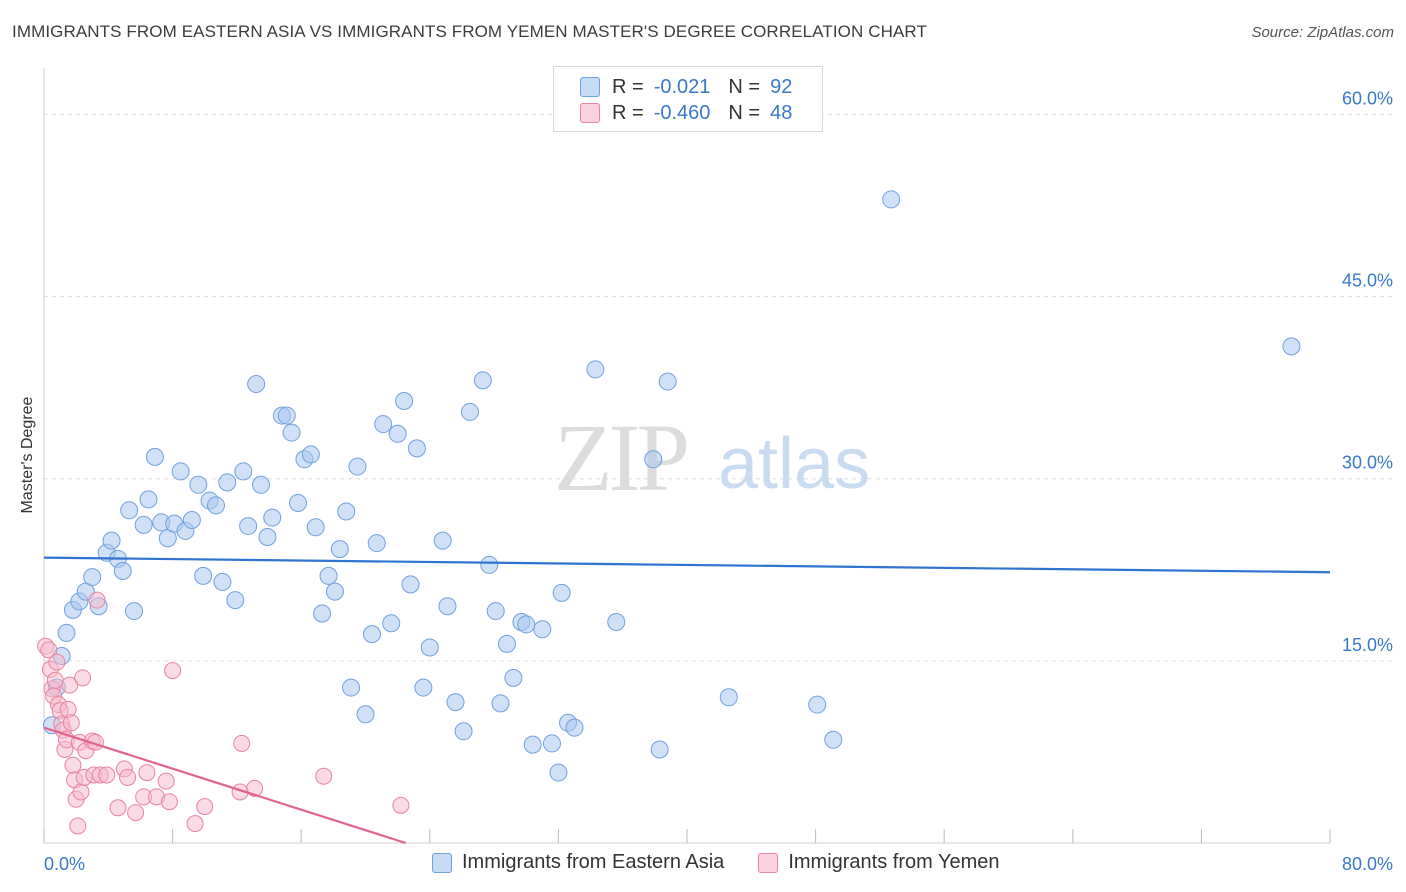 This screenshot has height=892, width=1406. I want to click on x-tick-label: 0.0%, so click(64, 864).